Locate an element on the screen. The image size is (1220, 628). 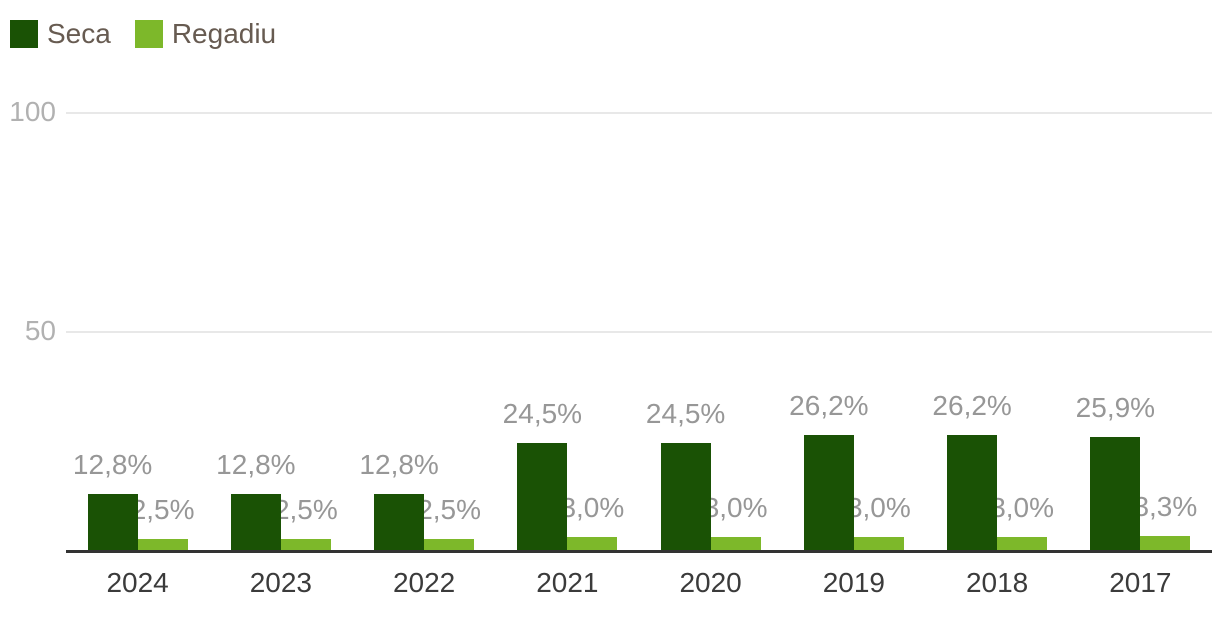
value-label-regadiu-2023: 2,5% is located at coordinates (305, 509).